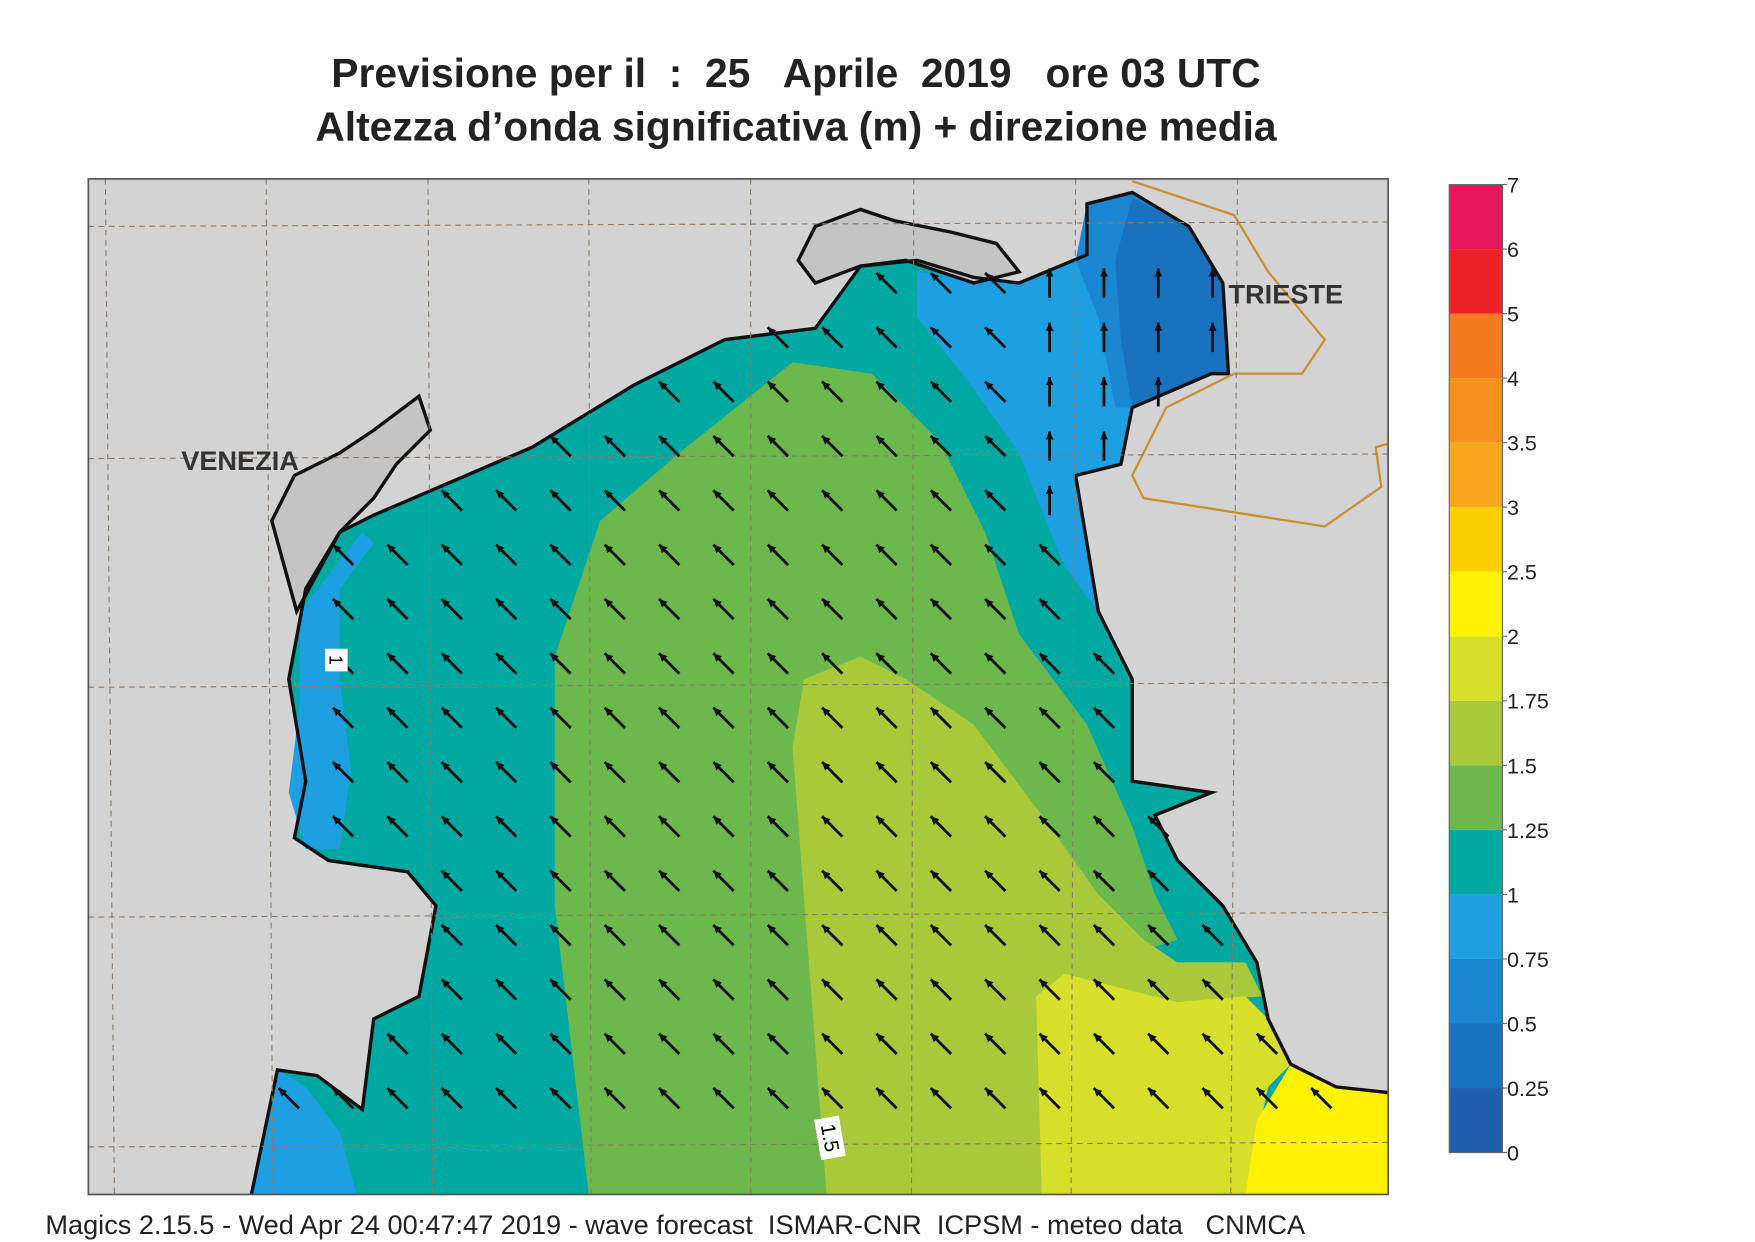 The image size is (1755, 1242). Describe the element at coordinates (1522, 573) in the screenshot. I see `colorbar-label: 2.5` at that location.